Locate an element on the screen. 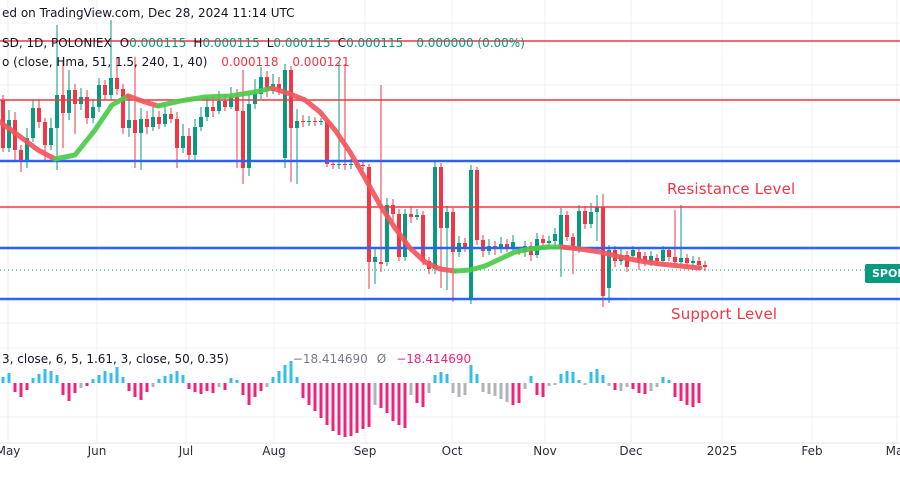 The image size is (900, 500). x-axis-label: Jul is located at coordinates (186, 451).